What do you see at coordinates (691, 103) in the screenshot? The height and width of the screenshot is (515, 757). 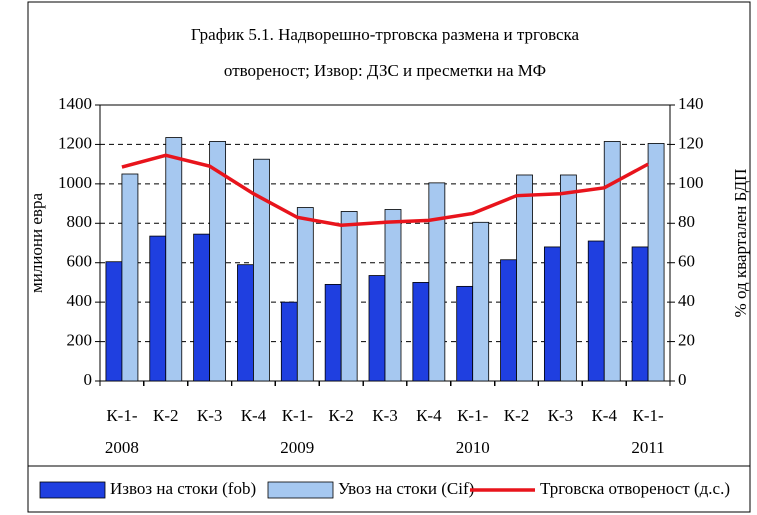 I see `y2-tick-label: 140` at bounding box center [691, 103].